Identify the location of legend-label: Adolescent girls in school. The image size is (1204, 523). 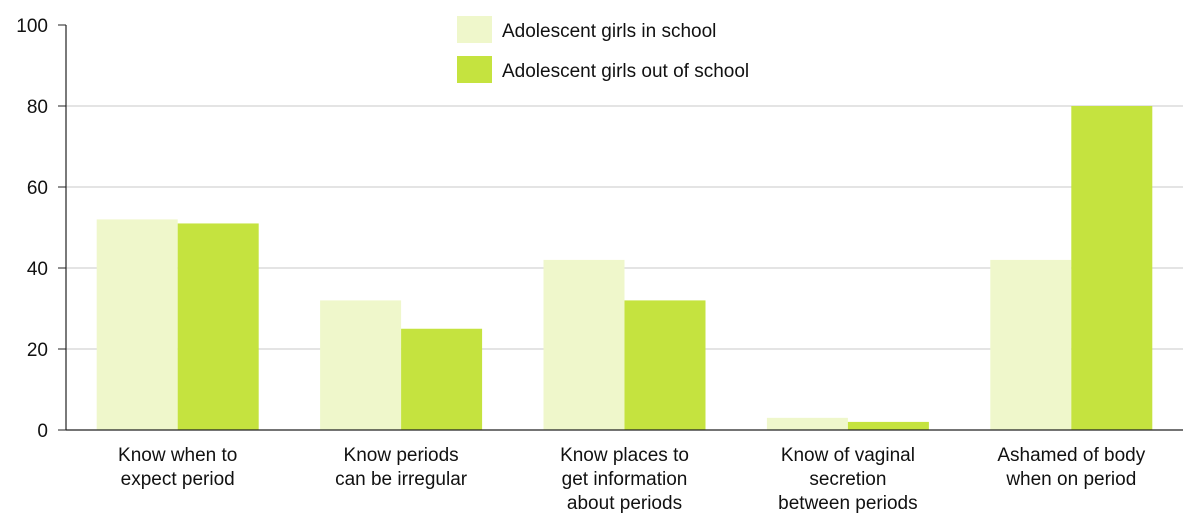
(609, 31).